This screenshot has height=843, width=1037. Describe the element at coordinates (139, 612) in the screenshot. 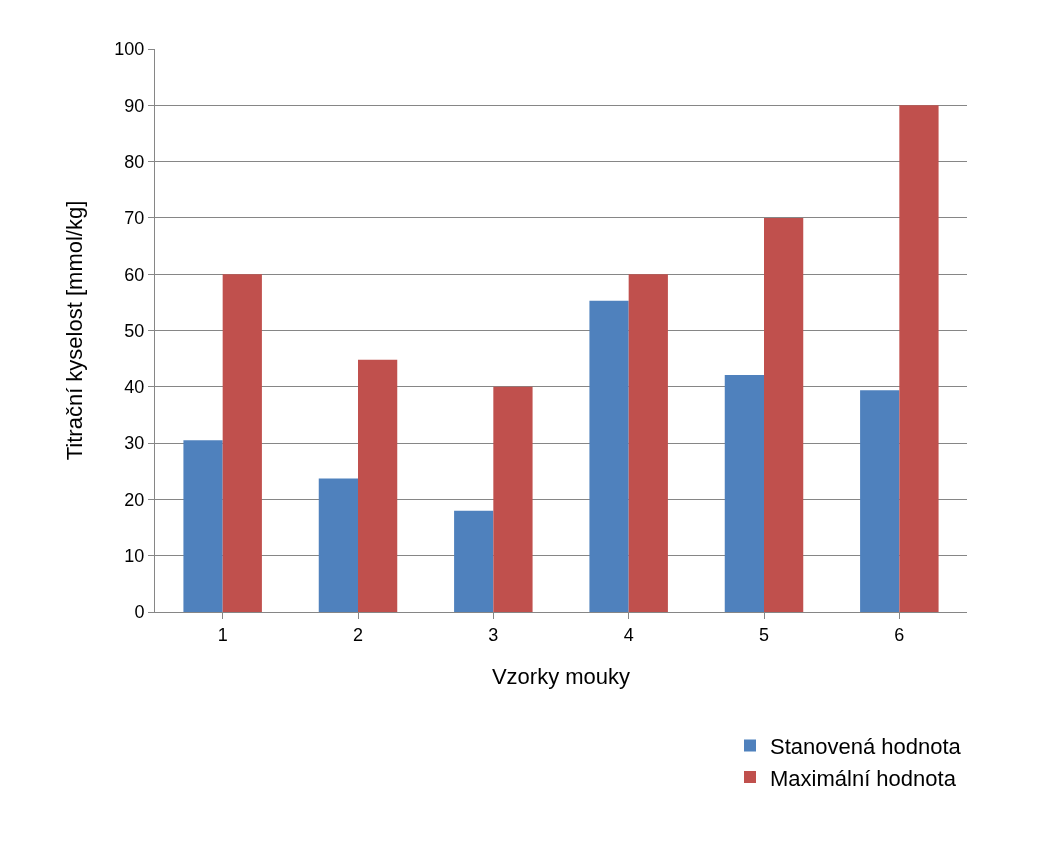

I see `y-tick-label: 0` at that location.